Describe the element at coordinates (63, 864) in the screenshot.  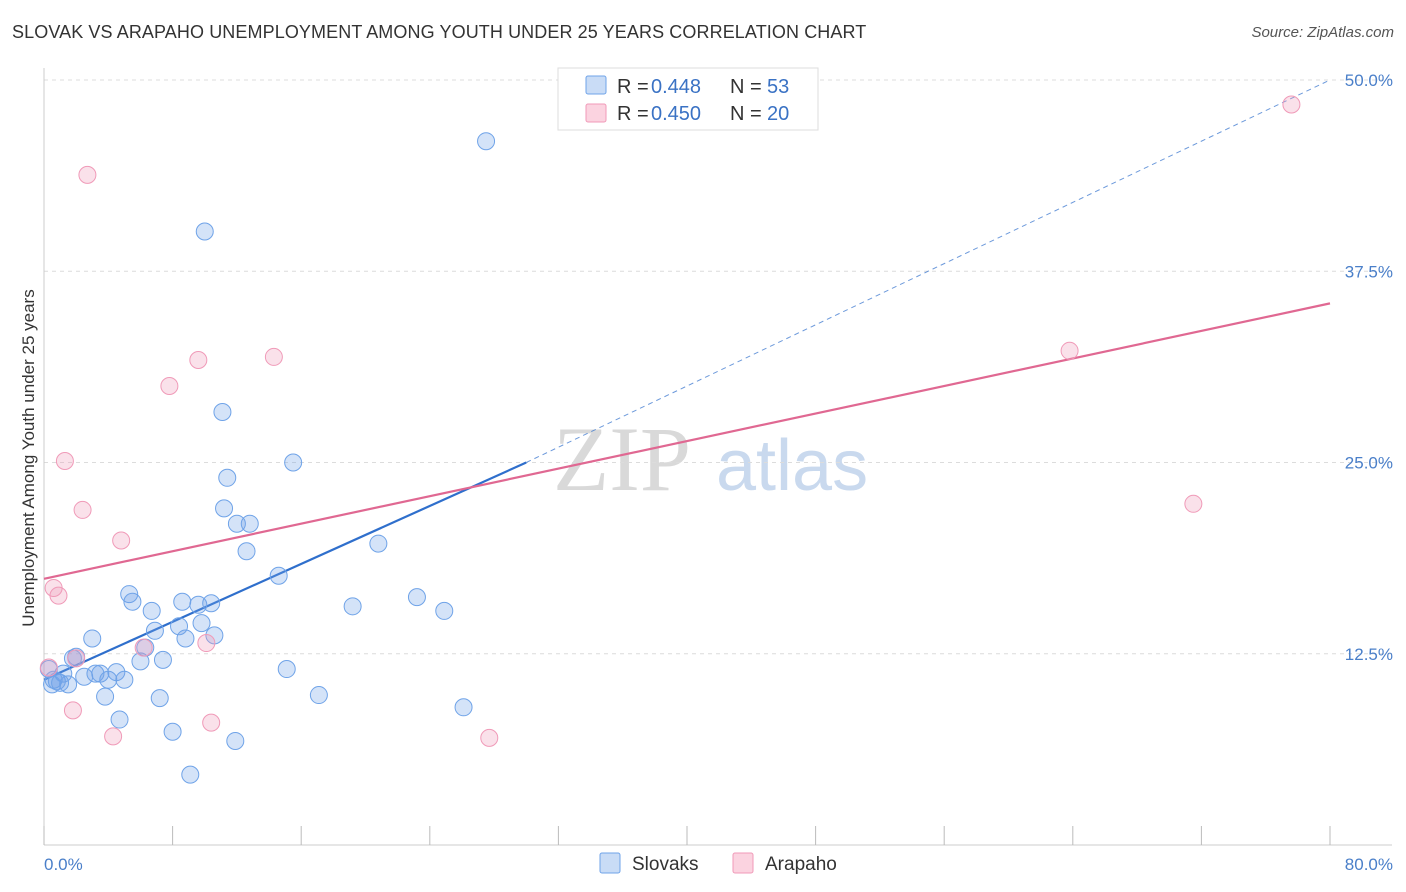
I see `x-tick-label: 0.0%` at that location.